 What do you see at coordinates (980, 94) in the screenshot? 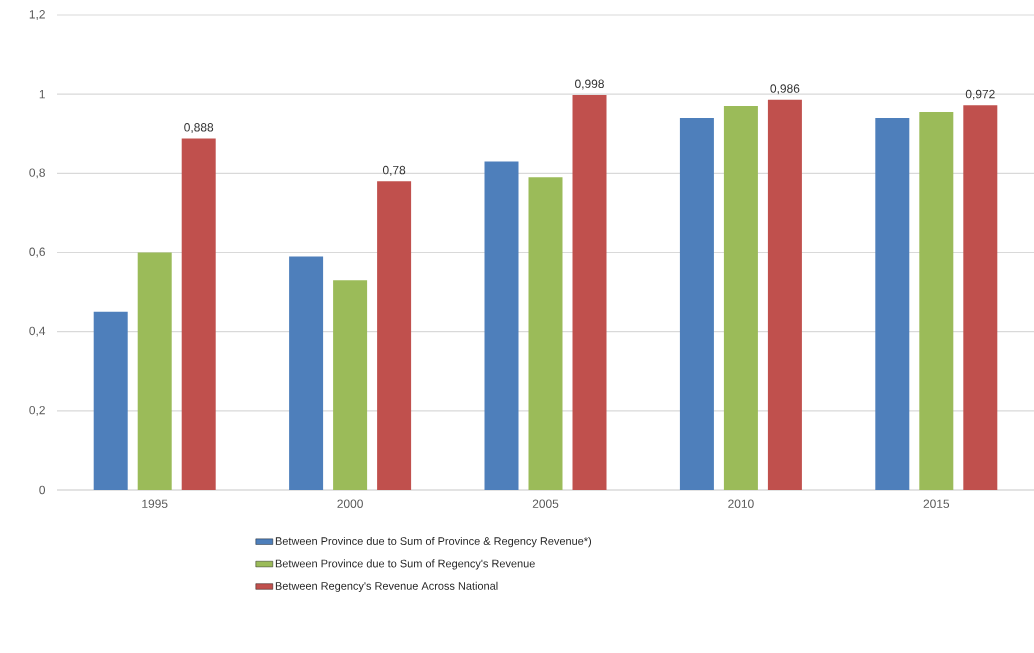
I see `data-label: 0,972` at bounding box center [980, 94].